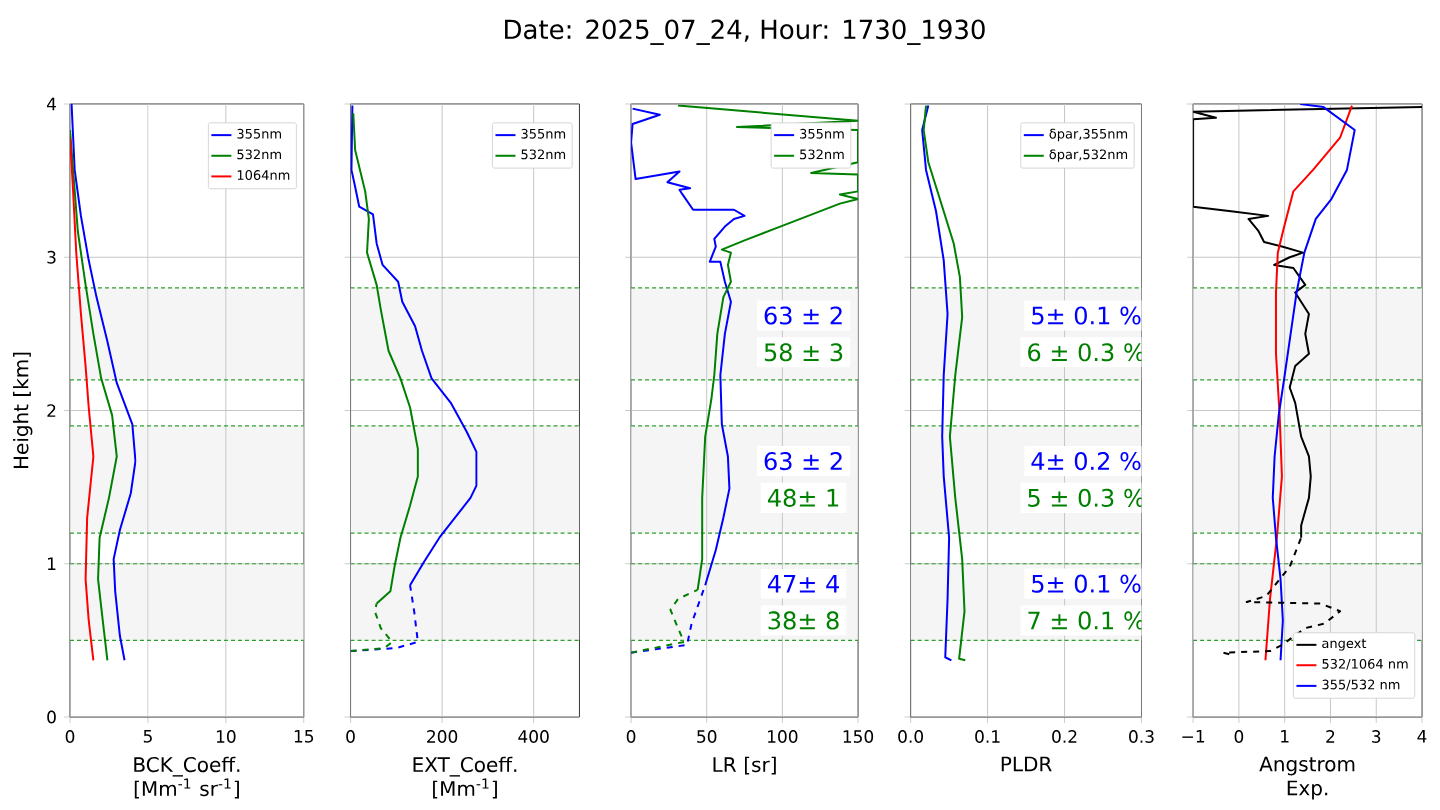 The height and width of the screenshot is (810, 1440). What do you see at coordinates (803, 620) in the screenshot?
I see `annotation: 38± 8` at bounding box center [803, 620].